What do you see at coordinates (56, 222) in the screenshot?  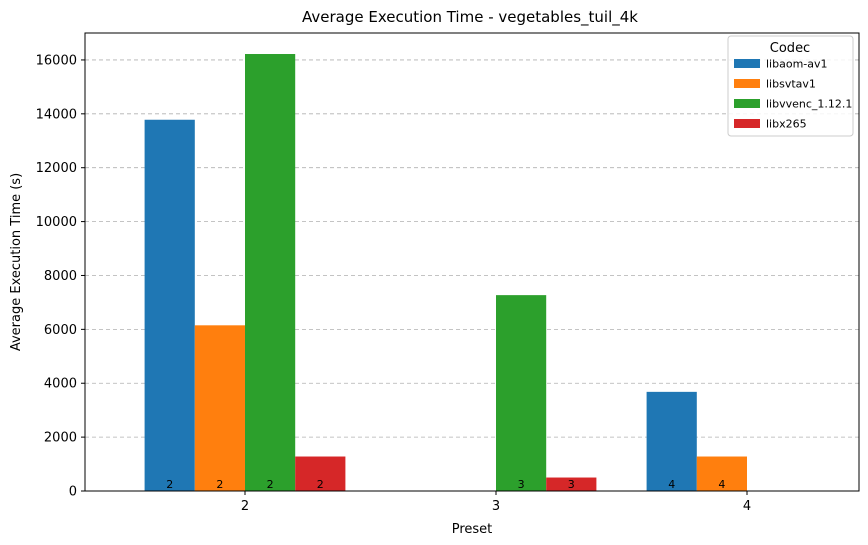 I see `y-tick-label: 10000` at bounding box center [56, 222].